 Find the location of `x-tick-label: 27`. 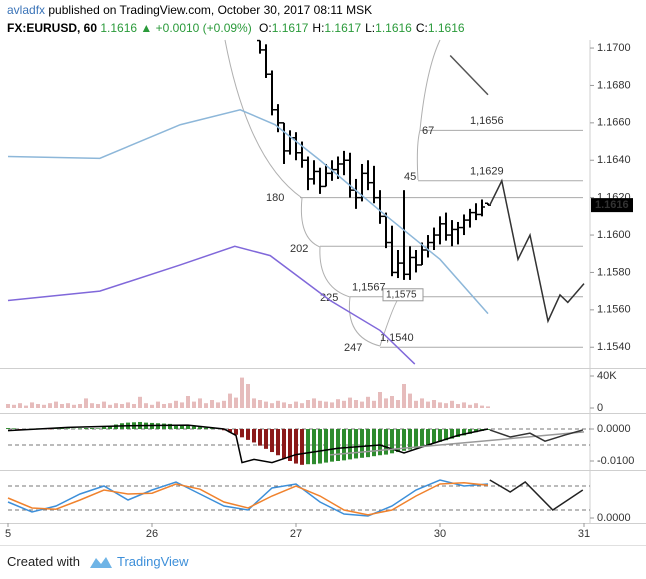

x-tick-label: 27 is located at coordinates (296, 534).